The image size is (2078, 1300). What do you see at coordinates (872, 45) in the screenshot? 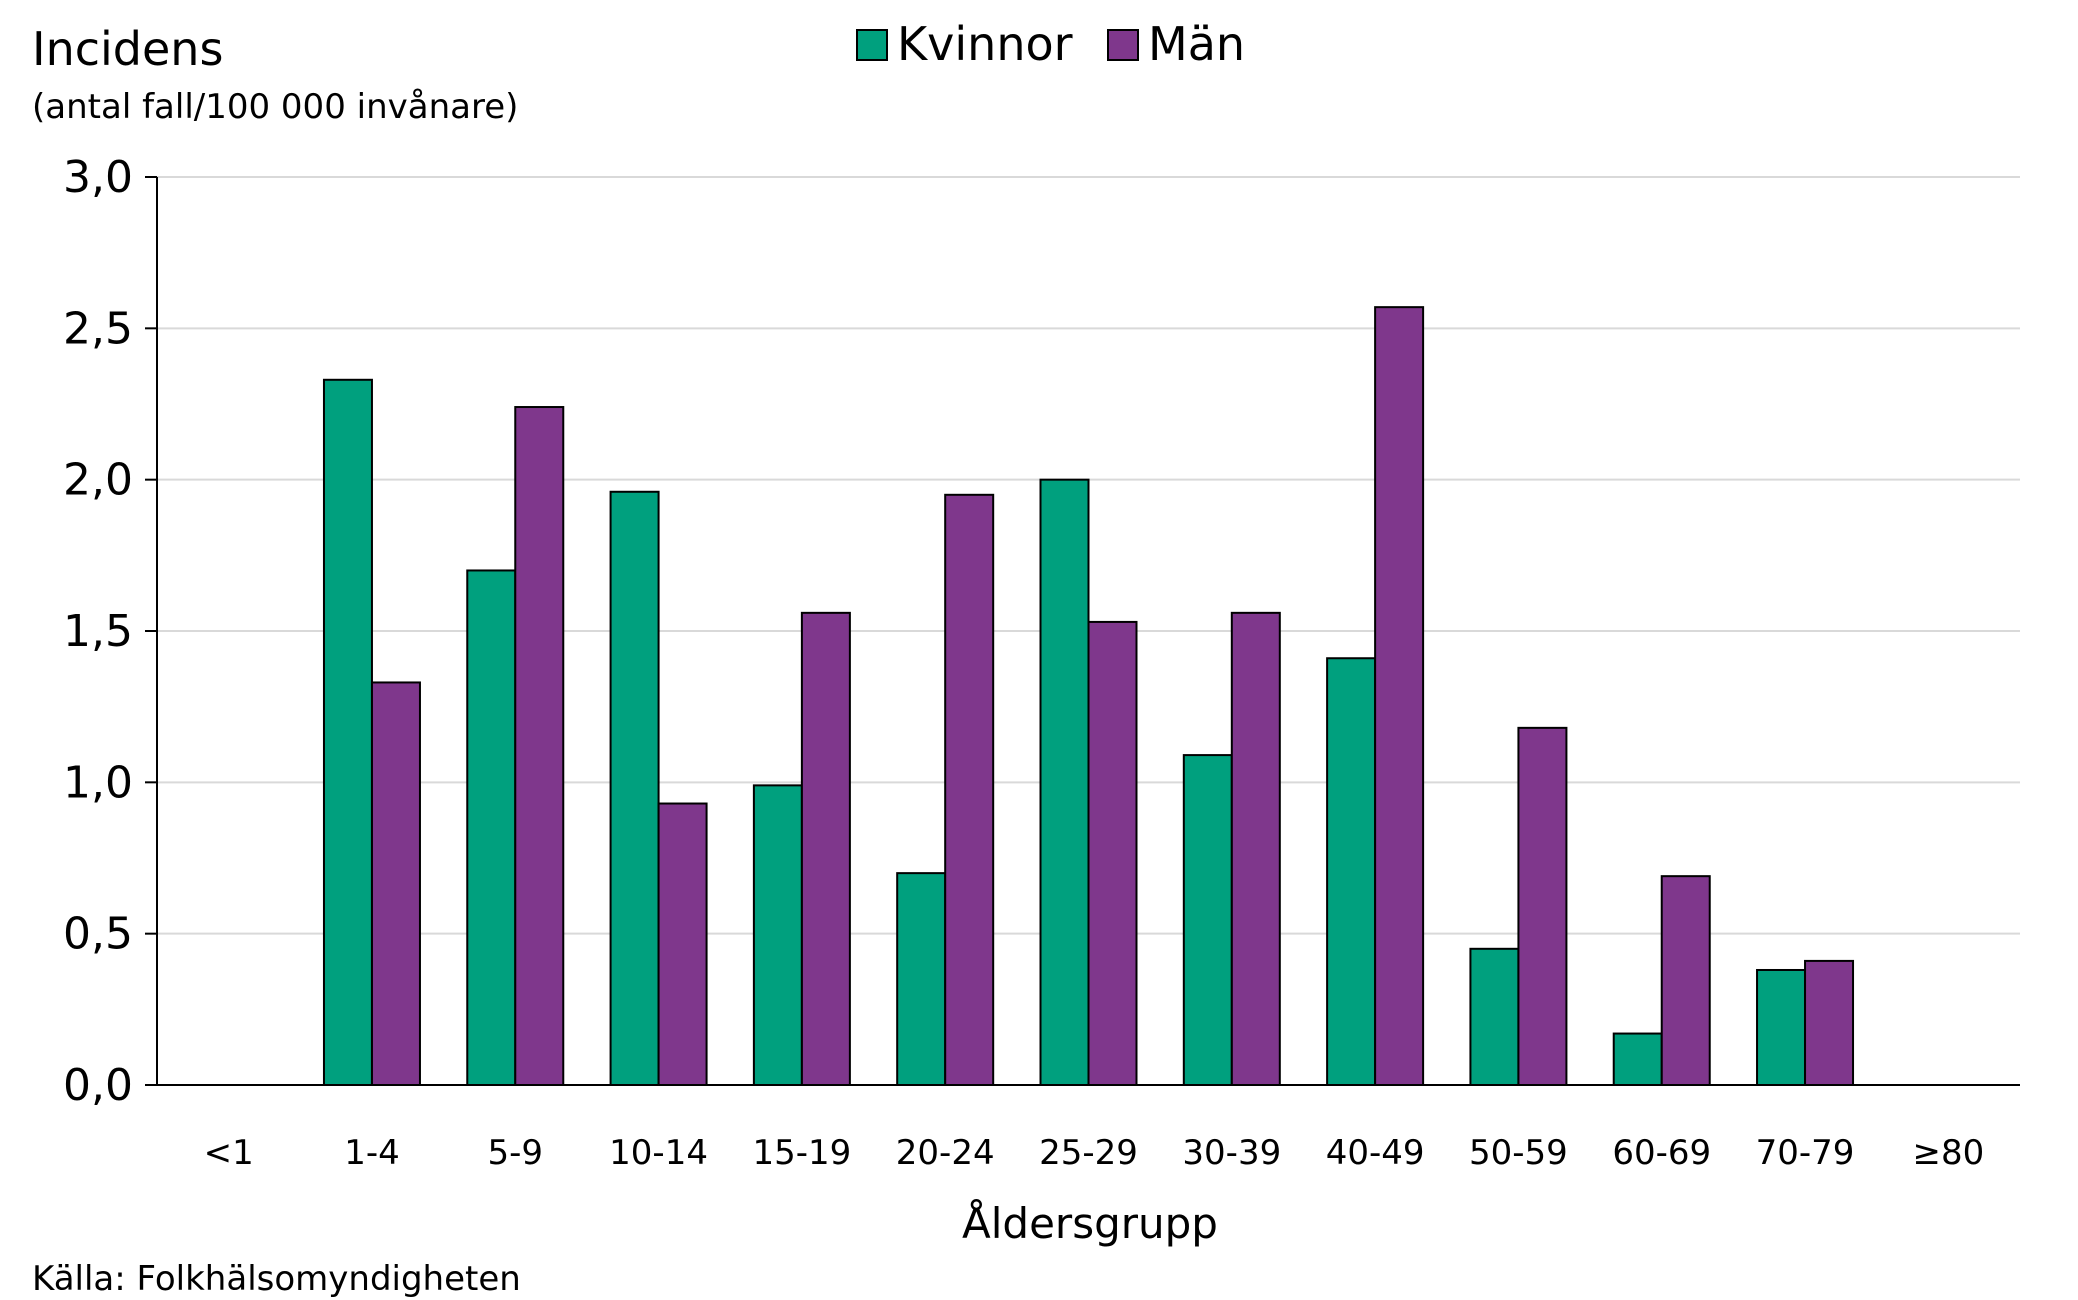
I see `legend-swatch-kvinnor` at bounding box center [872, 45].